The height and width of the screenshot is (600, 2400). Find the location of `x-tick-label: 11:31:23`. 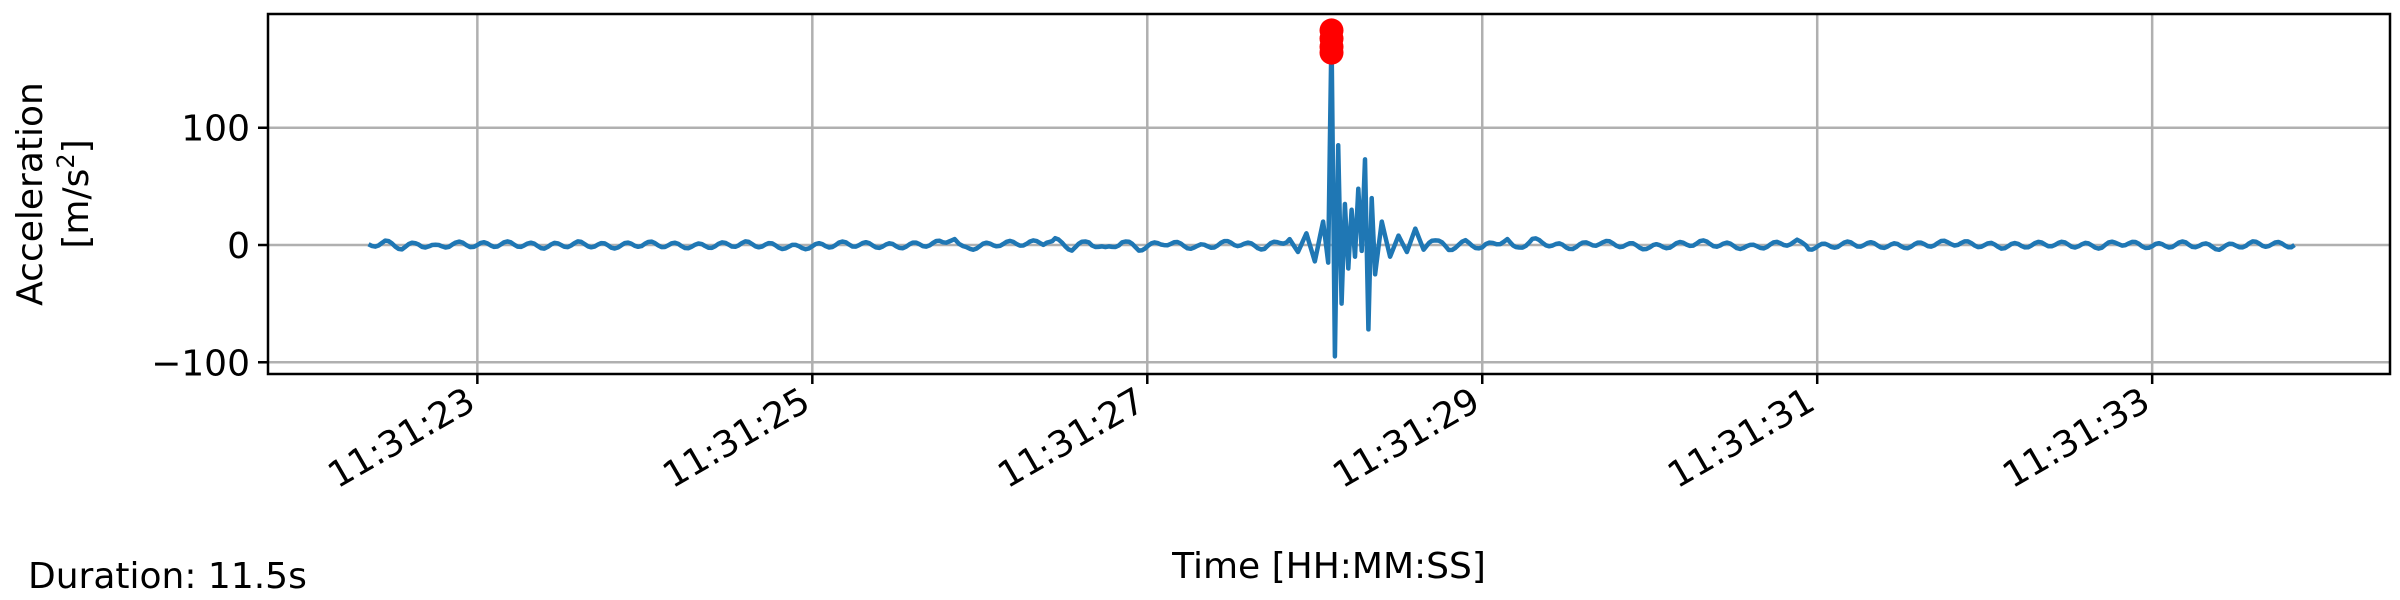

x-tick-label: 11:31:23 is located at coordinates (401, 438).